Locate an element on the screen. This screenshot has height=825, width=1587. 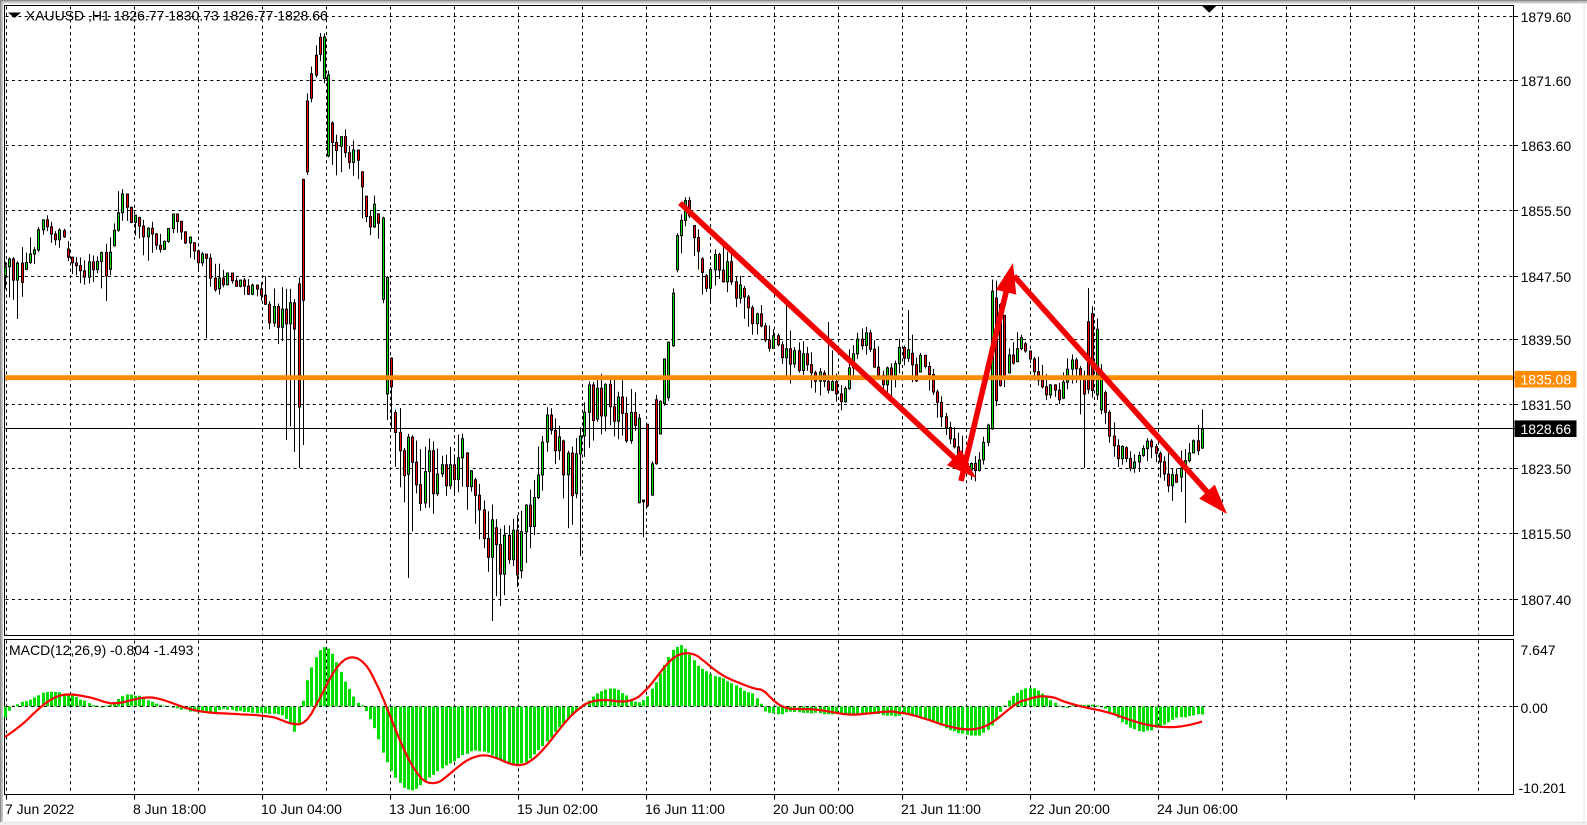
svg-text: 24 Jun 06:00 is located at coordinates (1197, 809).